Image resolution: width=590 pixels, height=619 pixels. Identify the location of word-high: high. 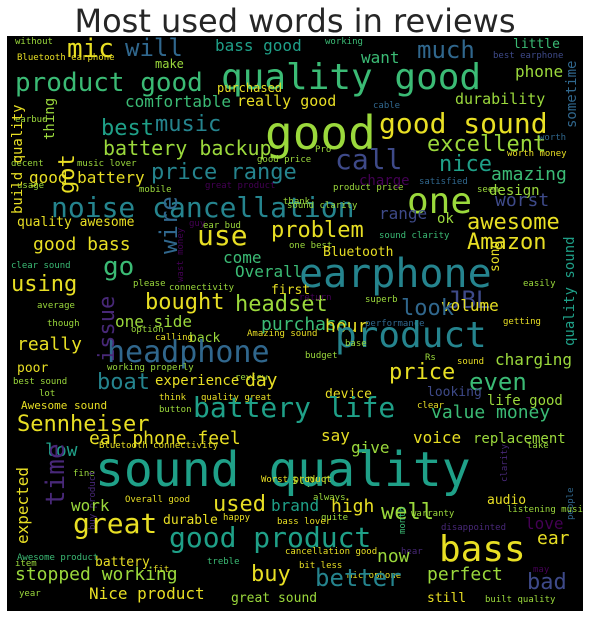
(353, 506).